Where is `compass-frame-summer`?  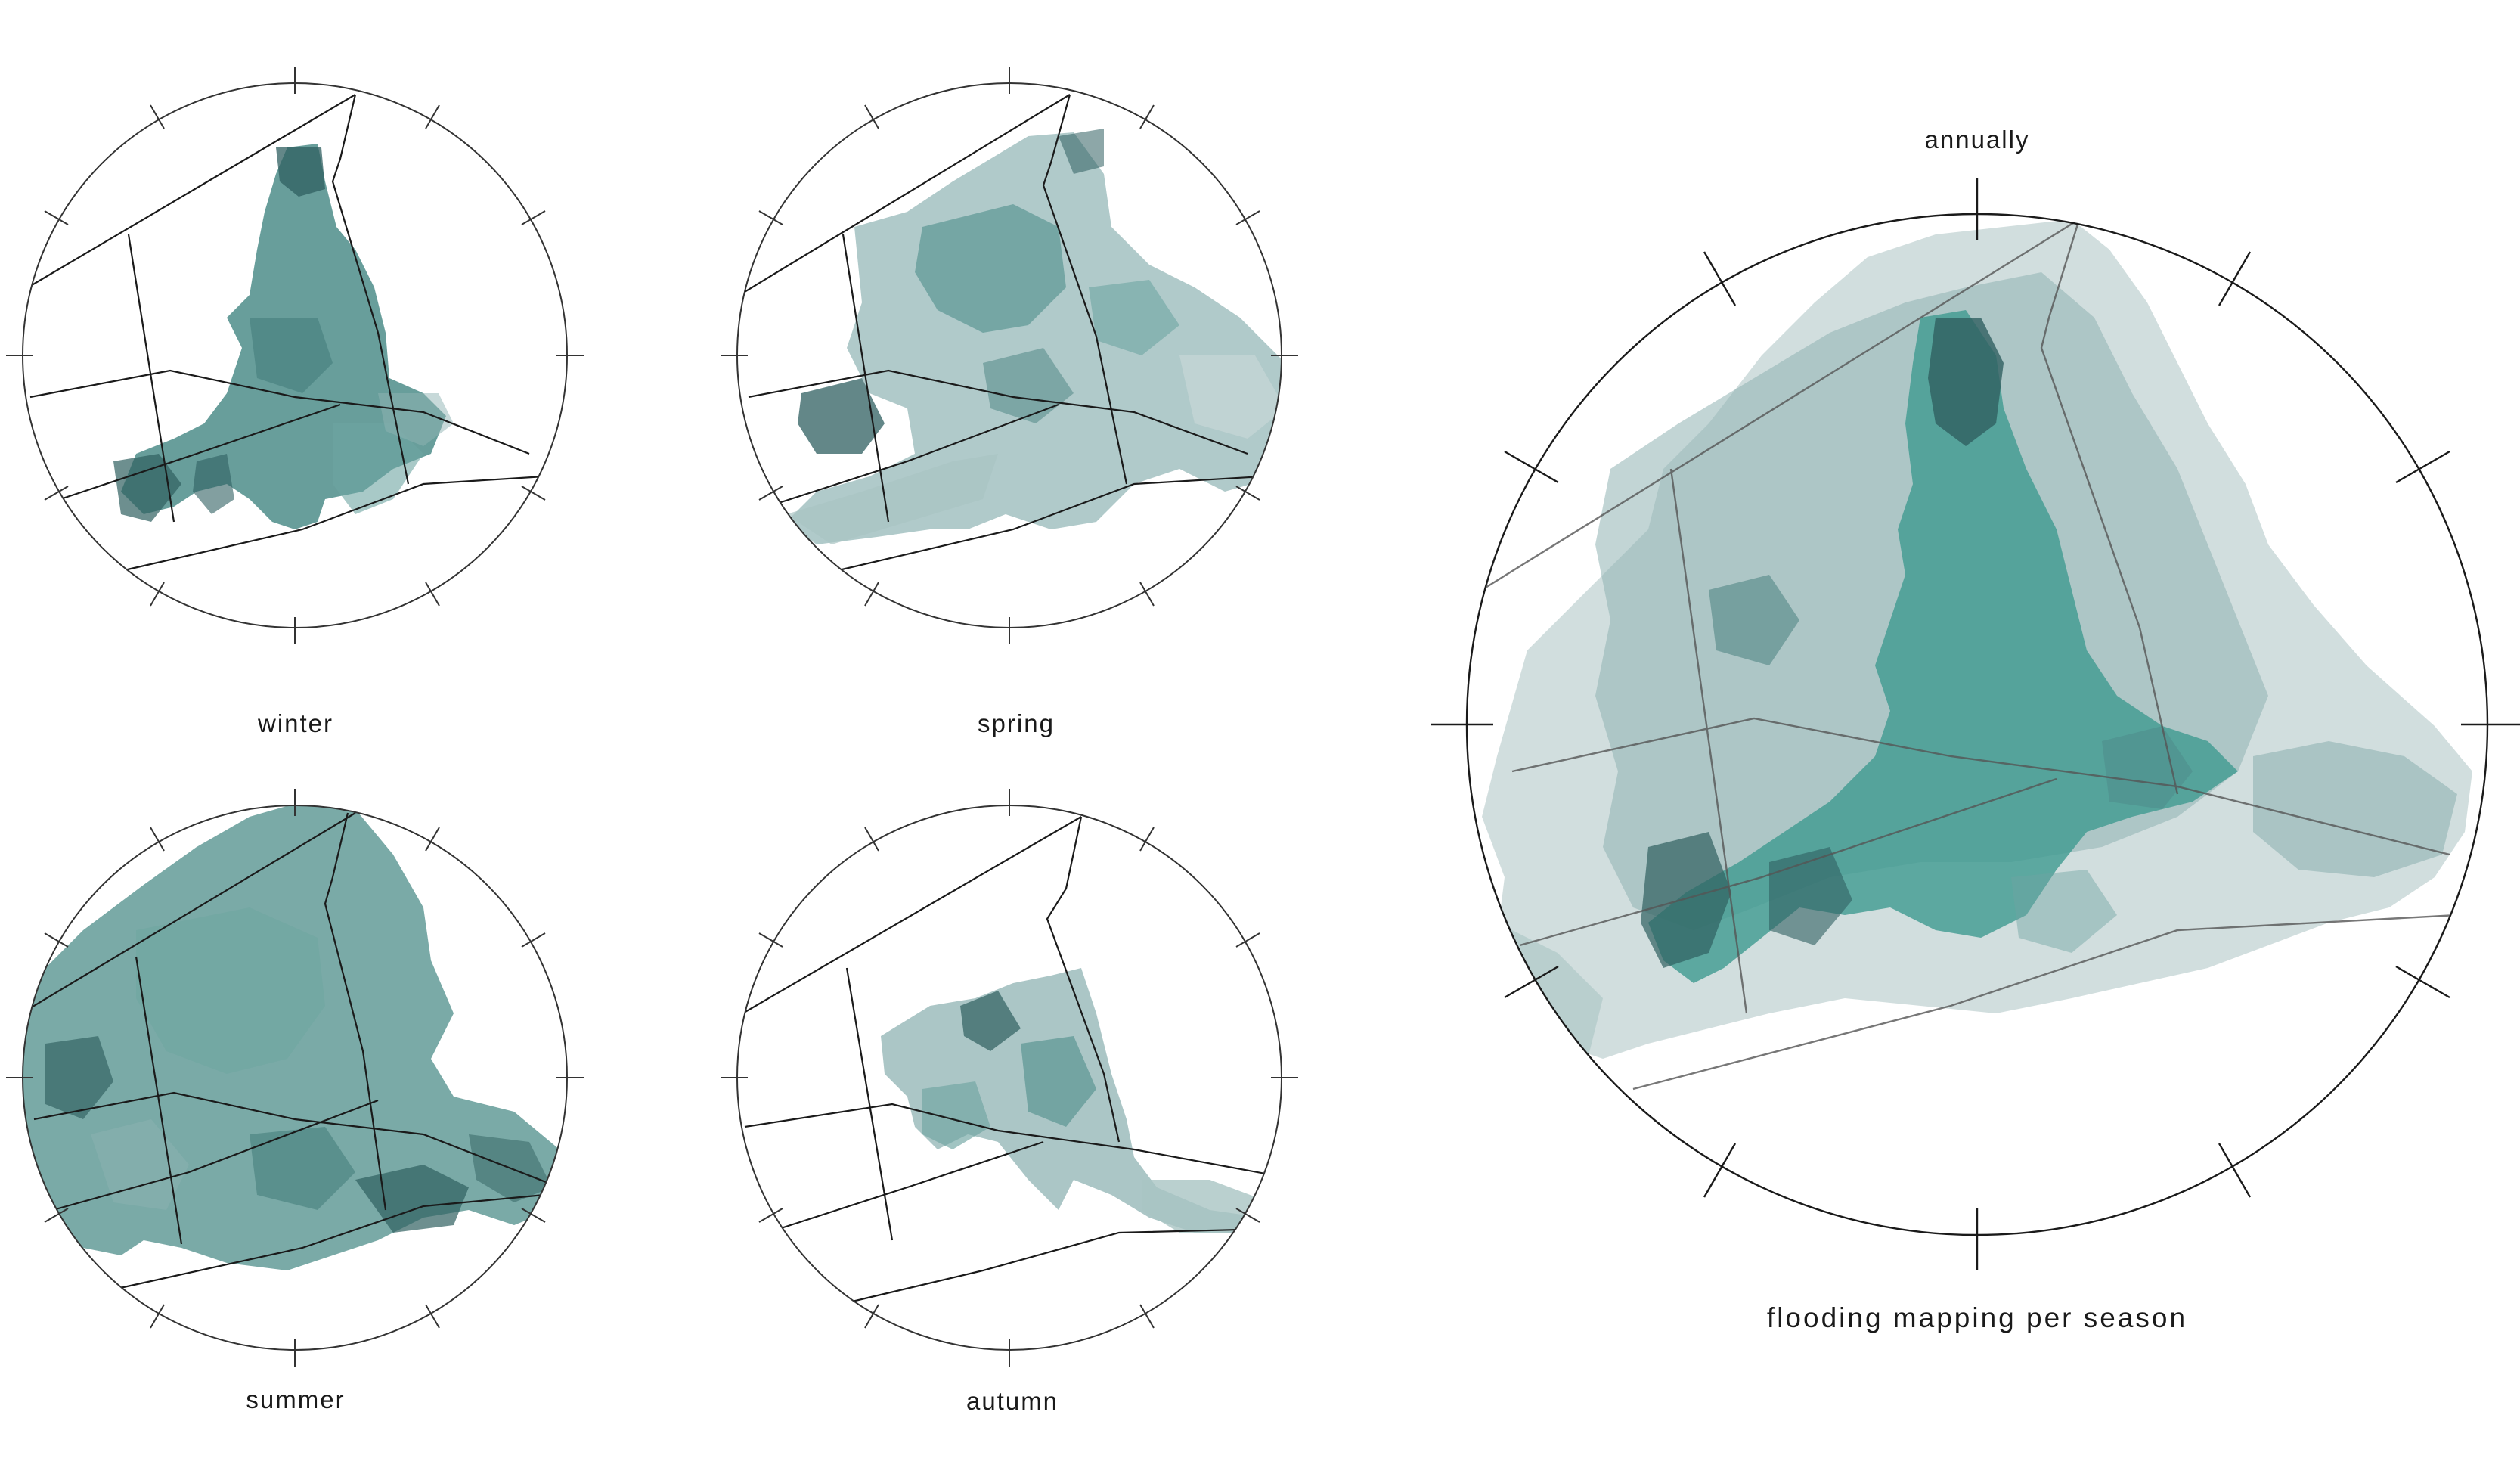 compass-frame-summer is located at coordinates (295, 1078).